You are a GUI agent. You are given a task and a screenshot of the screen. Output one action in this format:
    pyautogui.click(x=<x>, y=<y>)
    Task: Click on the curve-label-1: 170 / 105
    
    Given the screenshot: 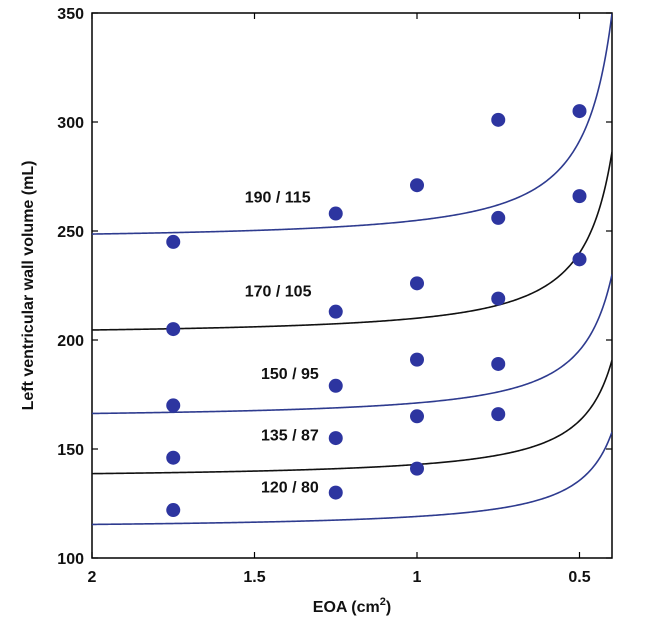 What is the action you would take?
    pyautogui.click(x=278, y=291)
    